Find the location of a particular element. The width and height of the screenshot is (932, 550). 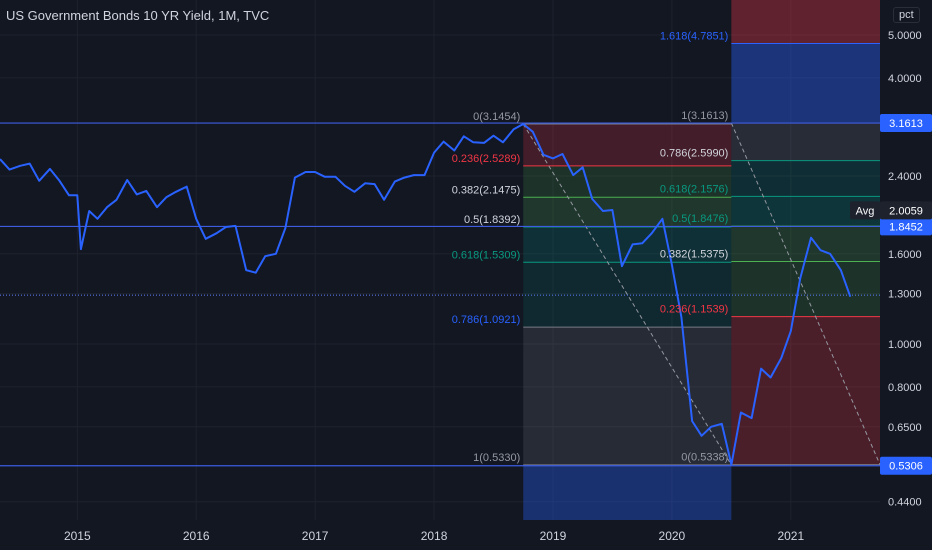

avg-price-badge is located at coordinates (906, 210).